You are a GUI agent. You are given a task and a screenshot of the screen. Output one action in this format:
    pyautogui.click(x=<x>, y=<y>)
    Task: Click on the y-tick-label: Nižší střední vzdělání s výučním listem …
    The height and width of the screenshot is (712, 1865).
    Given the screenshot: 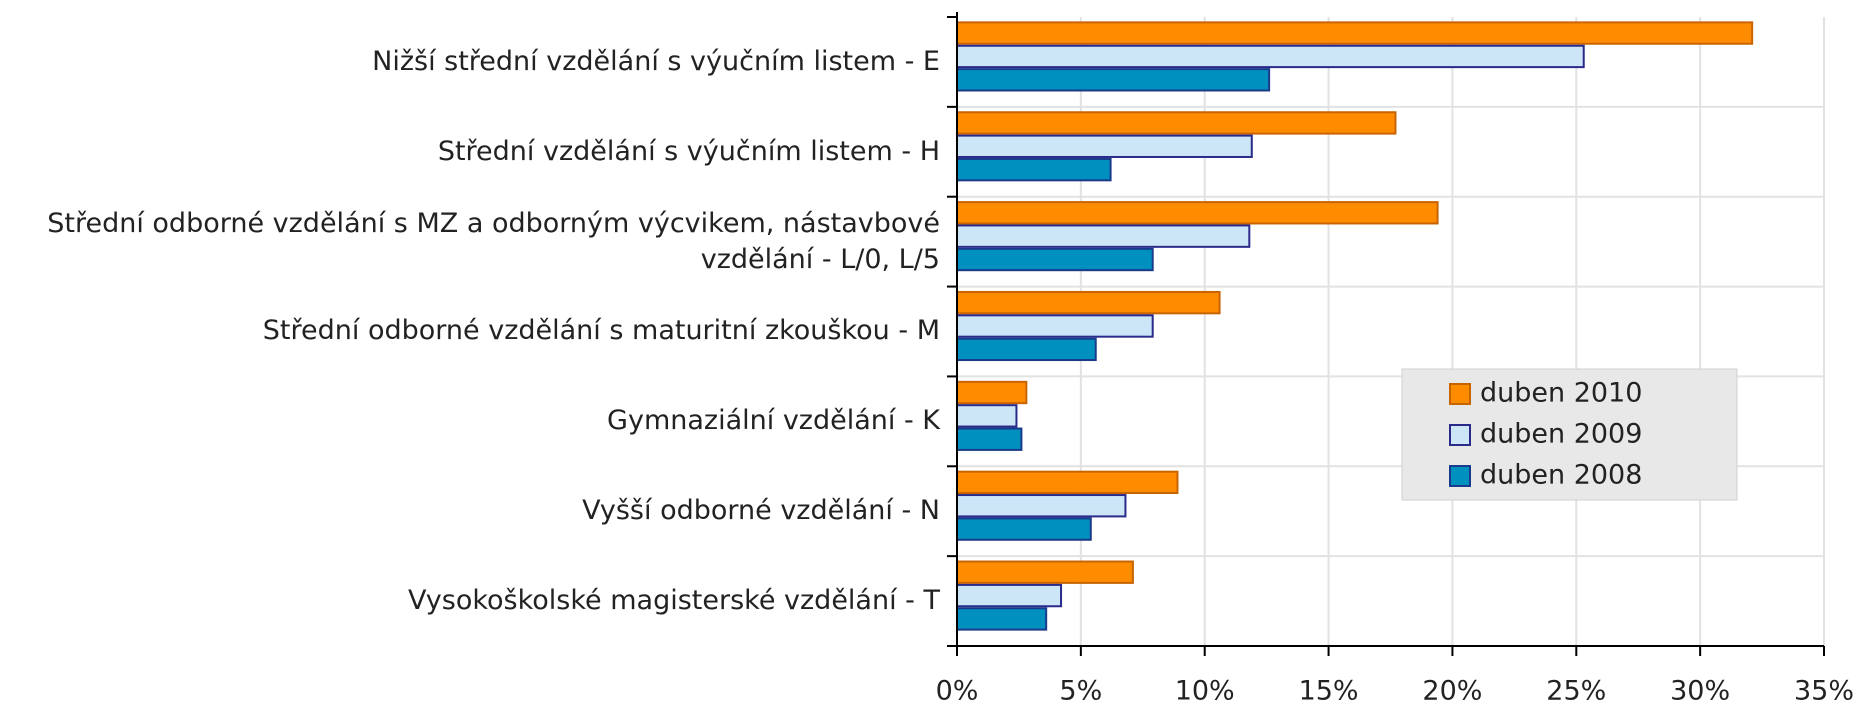 What is the action you would take?
    pyautogui.click(x=656, y=61)
    